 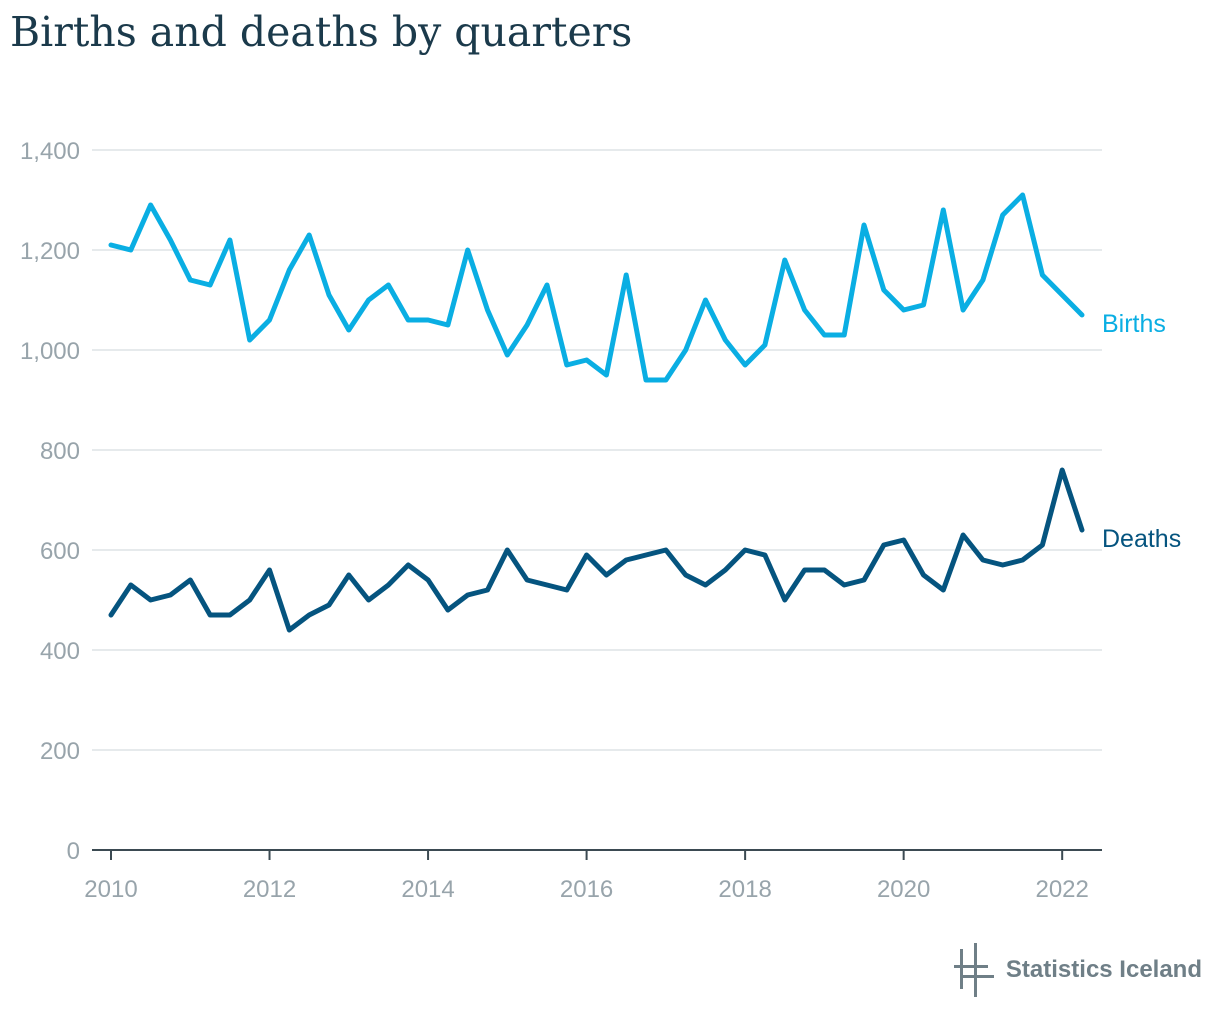 I want to click on x-tick-label: 2014, so click(x=427, y=889).